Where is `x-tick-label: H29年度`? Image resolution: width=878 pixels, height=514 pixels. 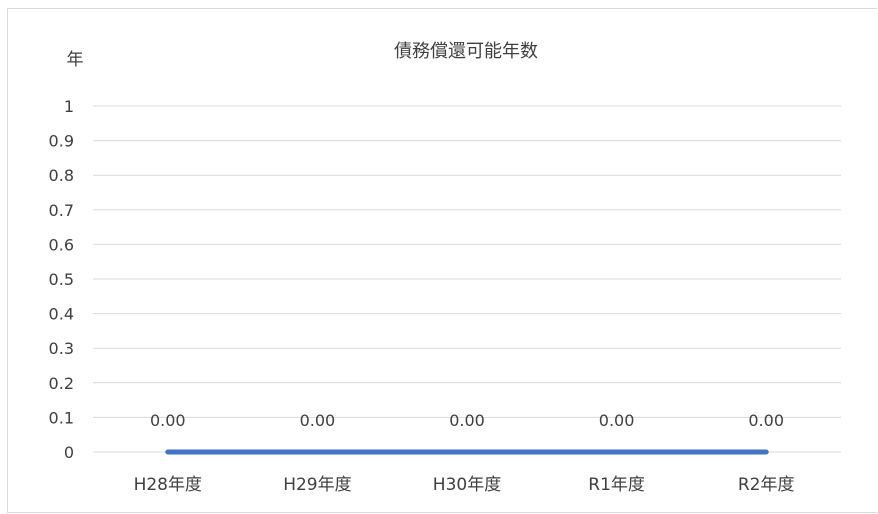 x-tick-label: H29年度 is located at coordinates (317, 485).